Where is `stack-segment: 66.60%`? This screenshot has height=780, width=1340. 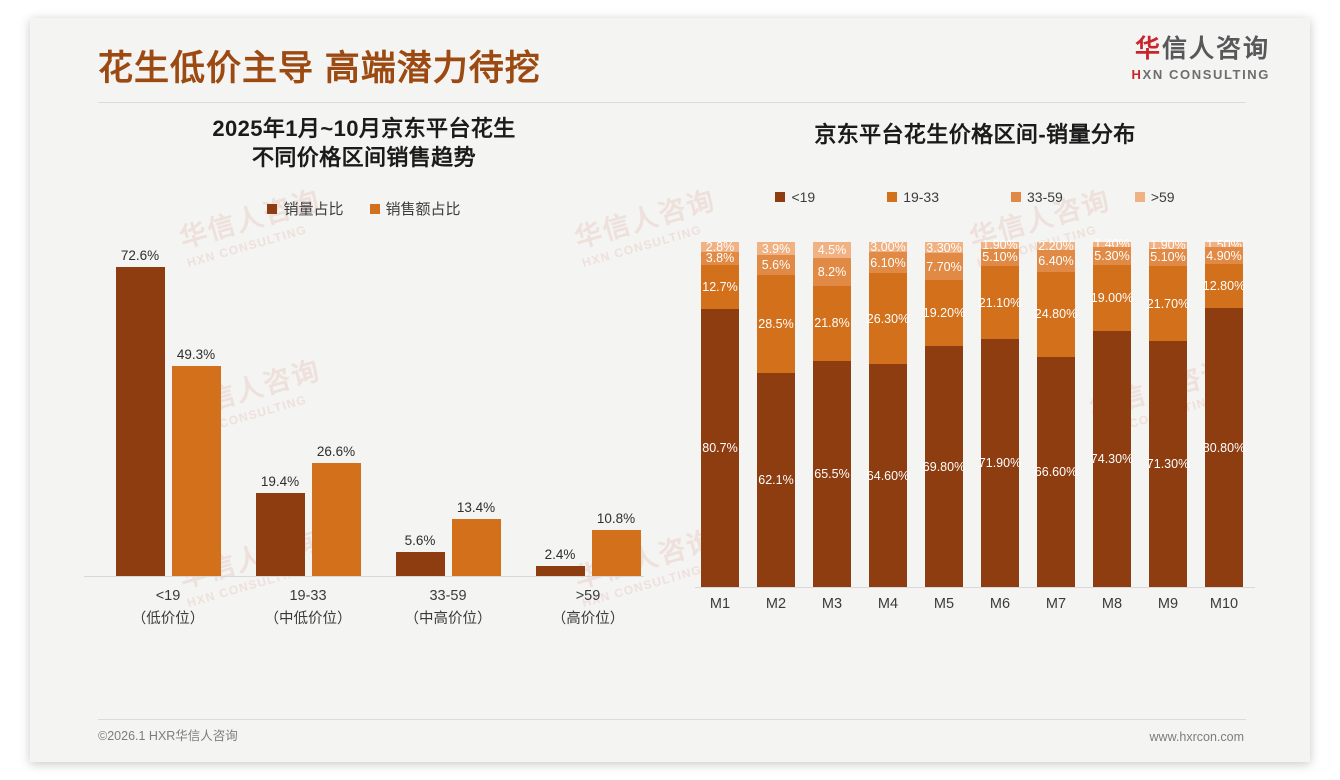 stack-segment: 66.60% is located at coordinates (1056, 472).